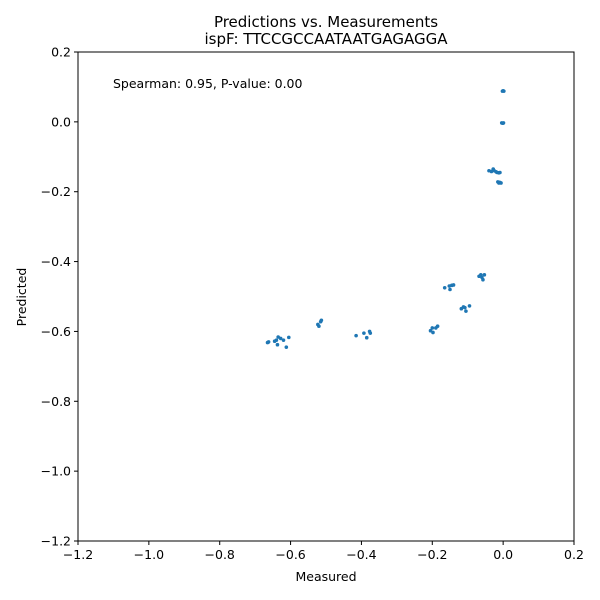 The width and height of the screenshot is (600, 600). Describe the element at coordinates (323, 551) in the screenshot. I see `x-axis-ticks: −1.2 −1.0 −0.8 −0.6 −0.4 −0.2 0.0 0.2` at that location.